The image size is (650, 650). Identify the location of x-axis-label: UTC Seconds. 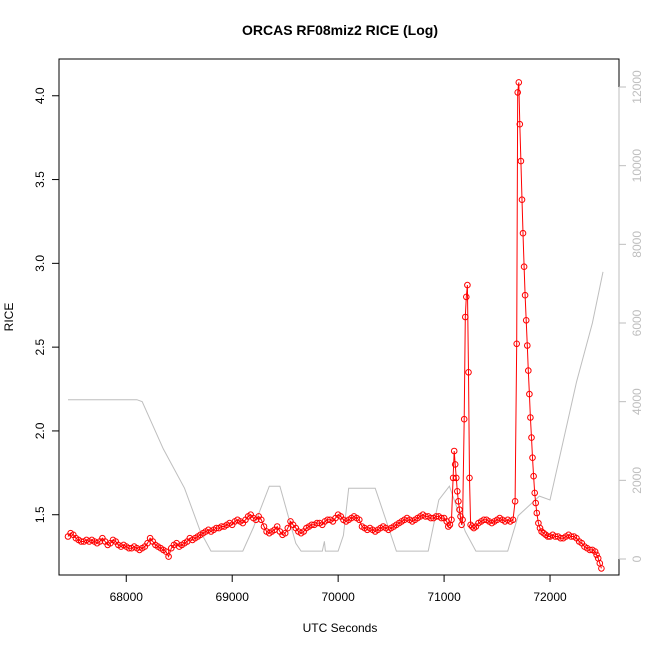
(340, 628).